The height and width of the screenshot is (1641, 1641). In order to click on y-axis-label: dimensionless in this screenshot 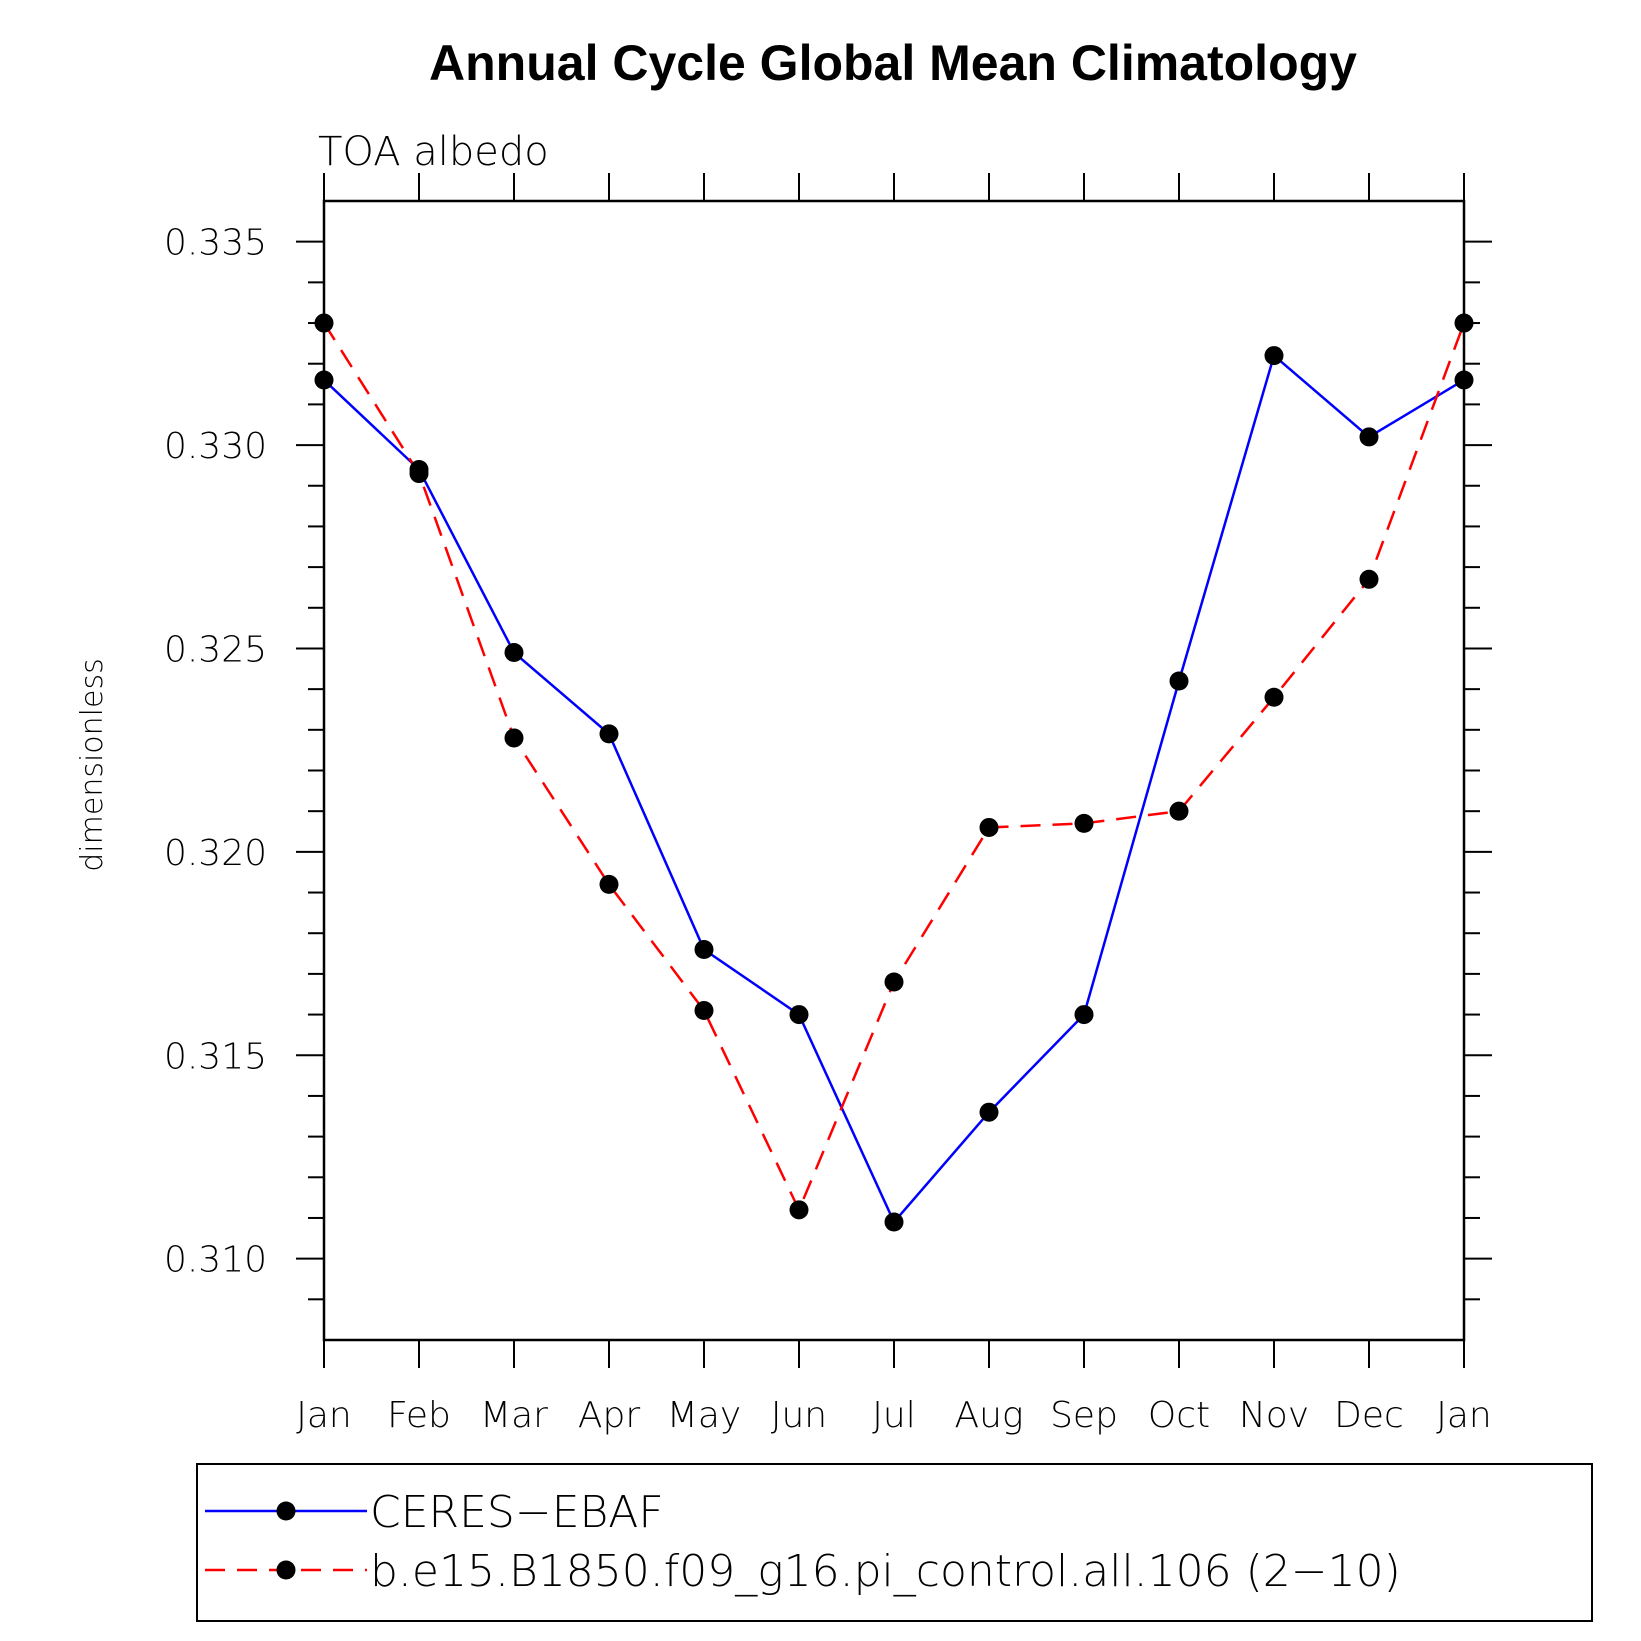, I will do `click(92, 764)`.